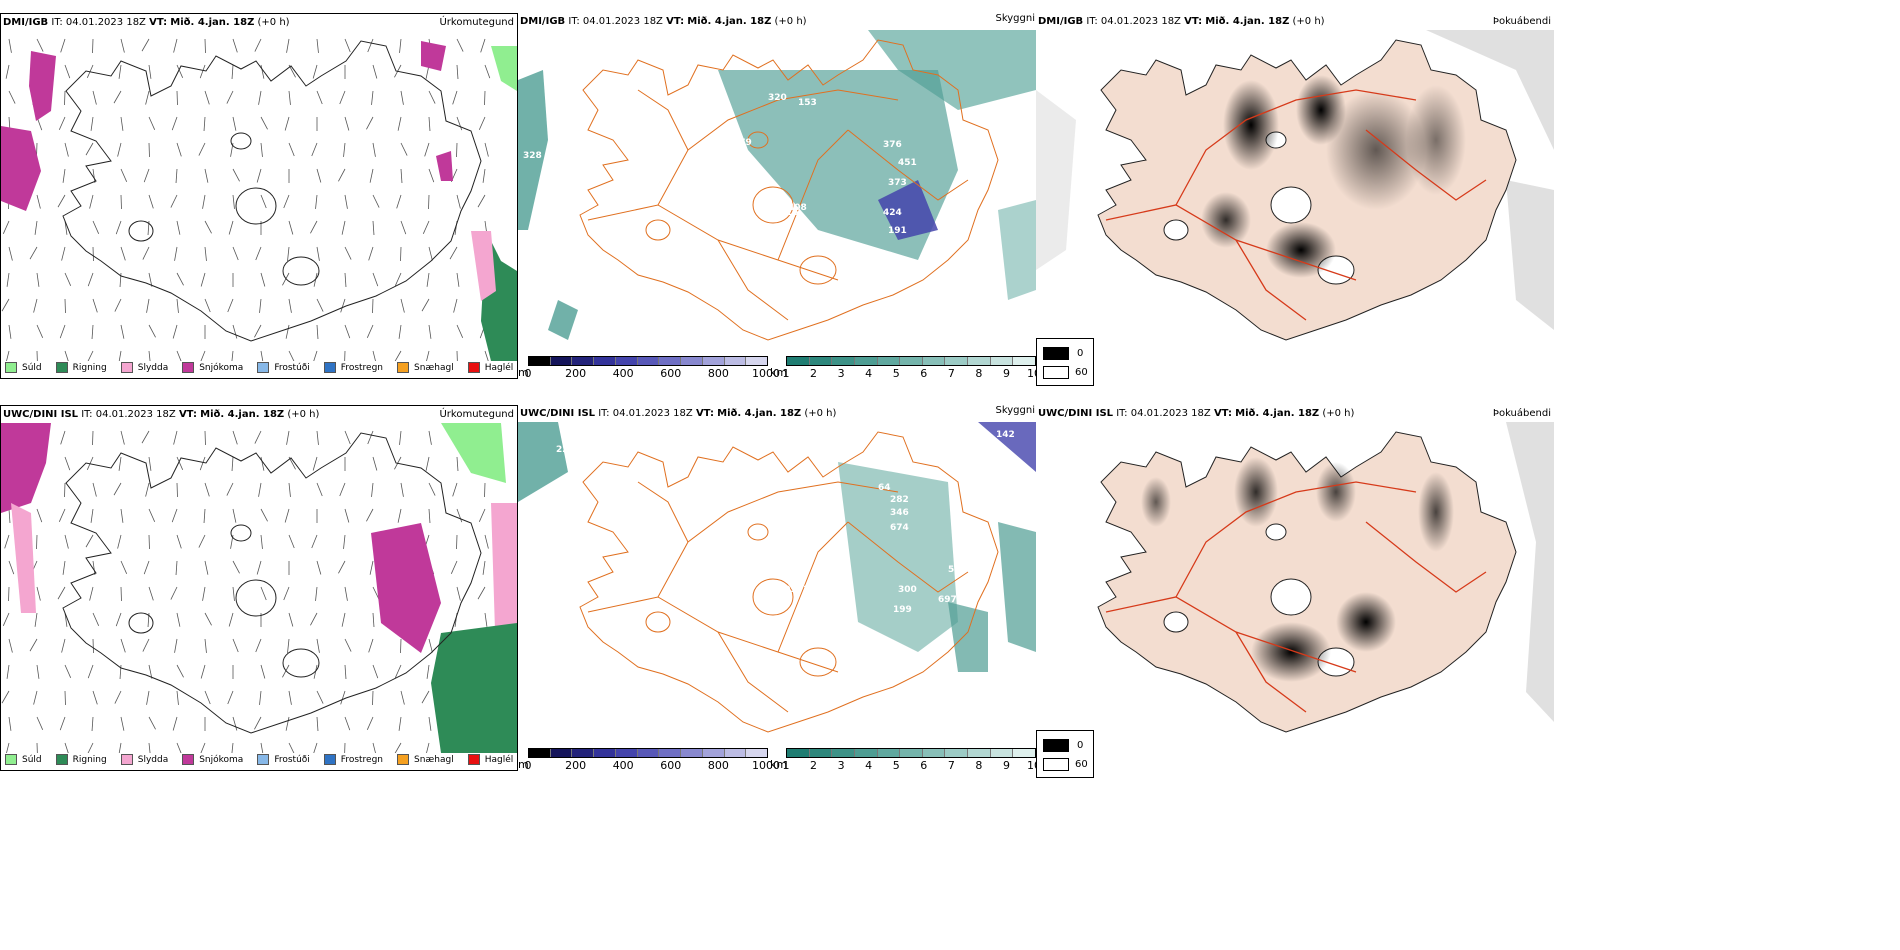  Describe the element at coordinates (812, 590) in the screenshot. I see `cloud-base-label: 132` at that location.